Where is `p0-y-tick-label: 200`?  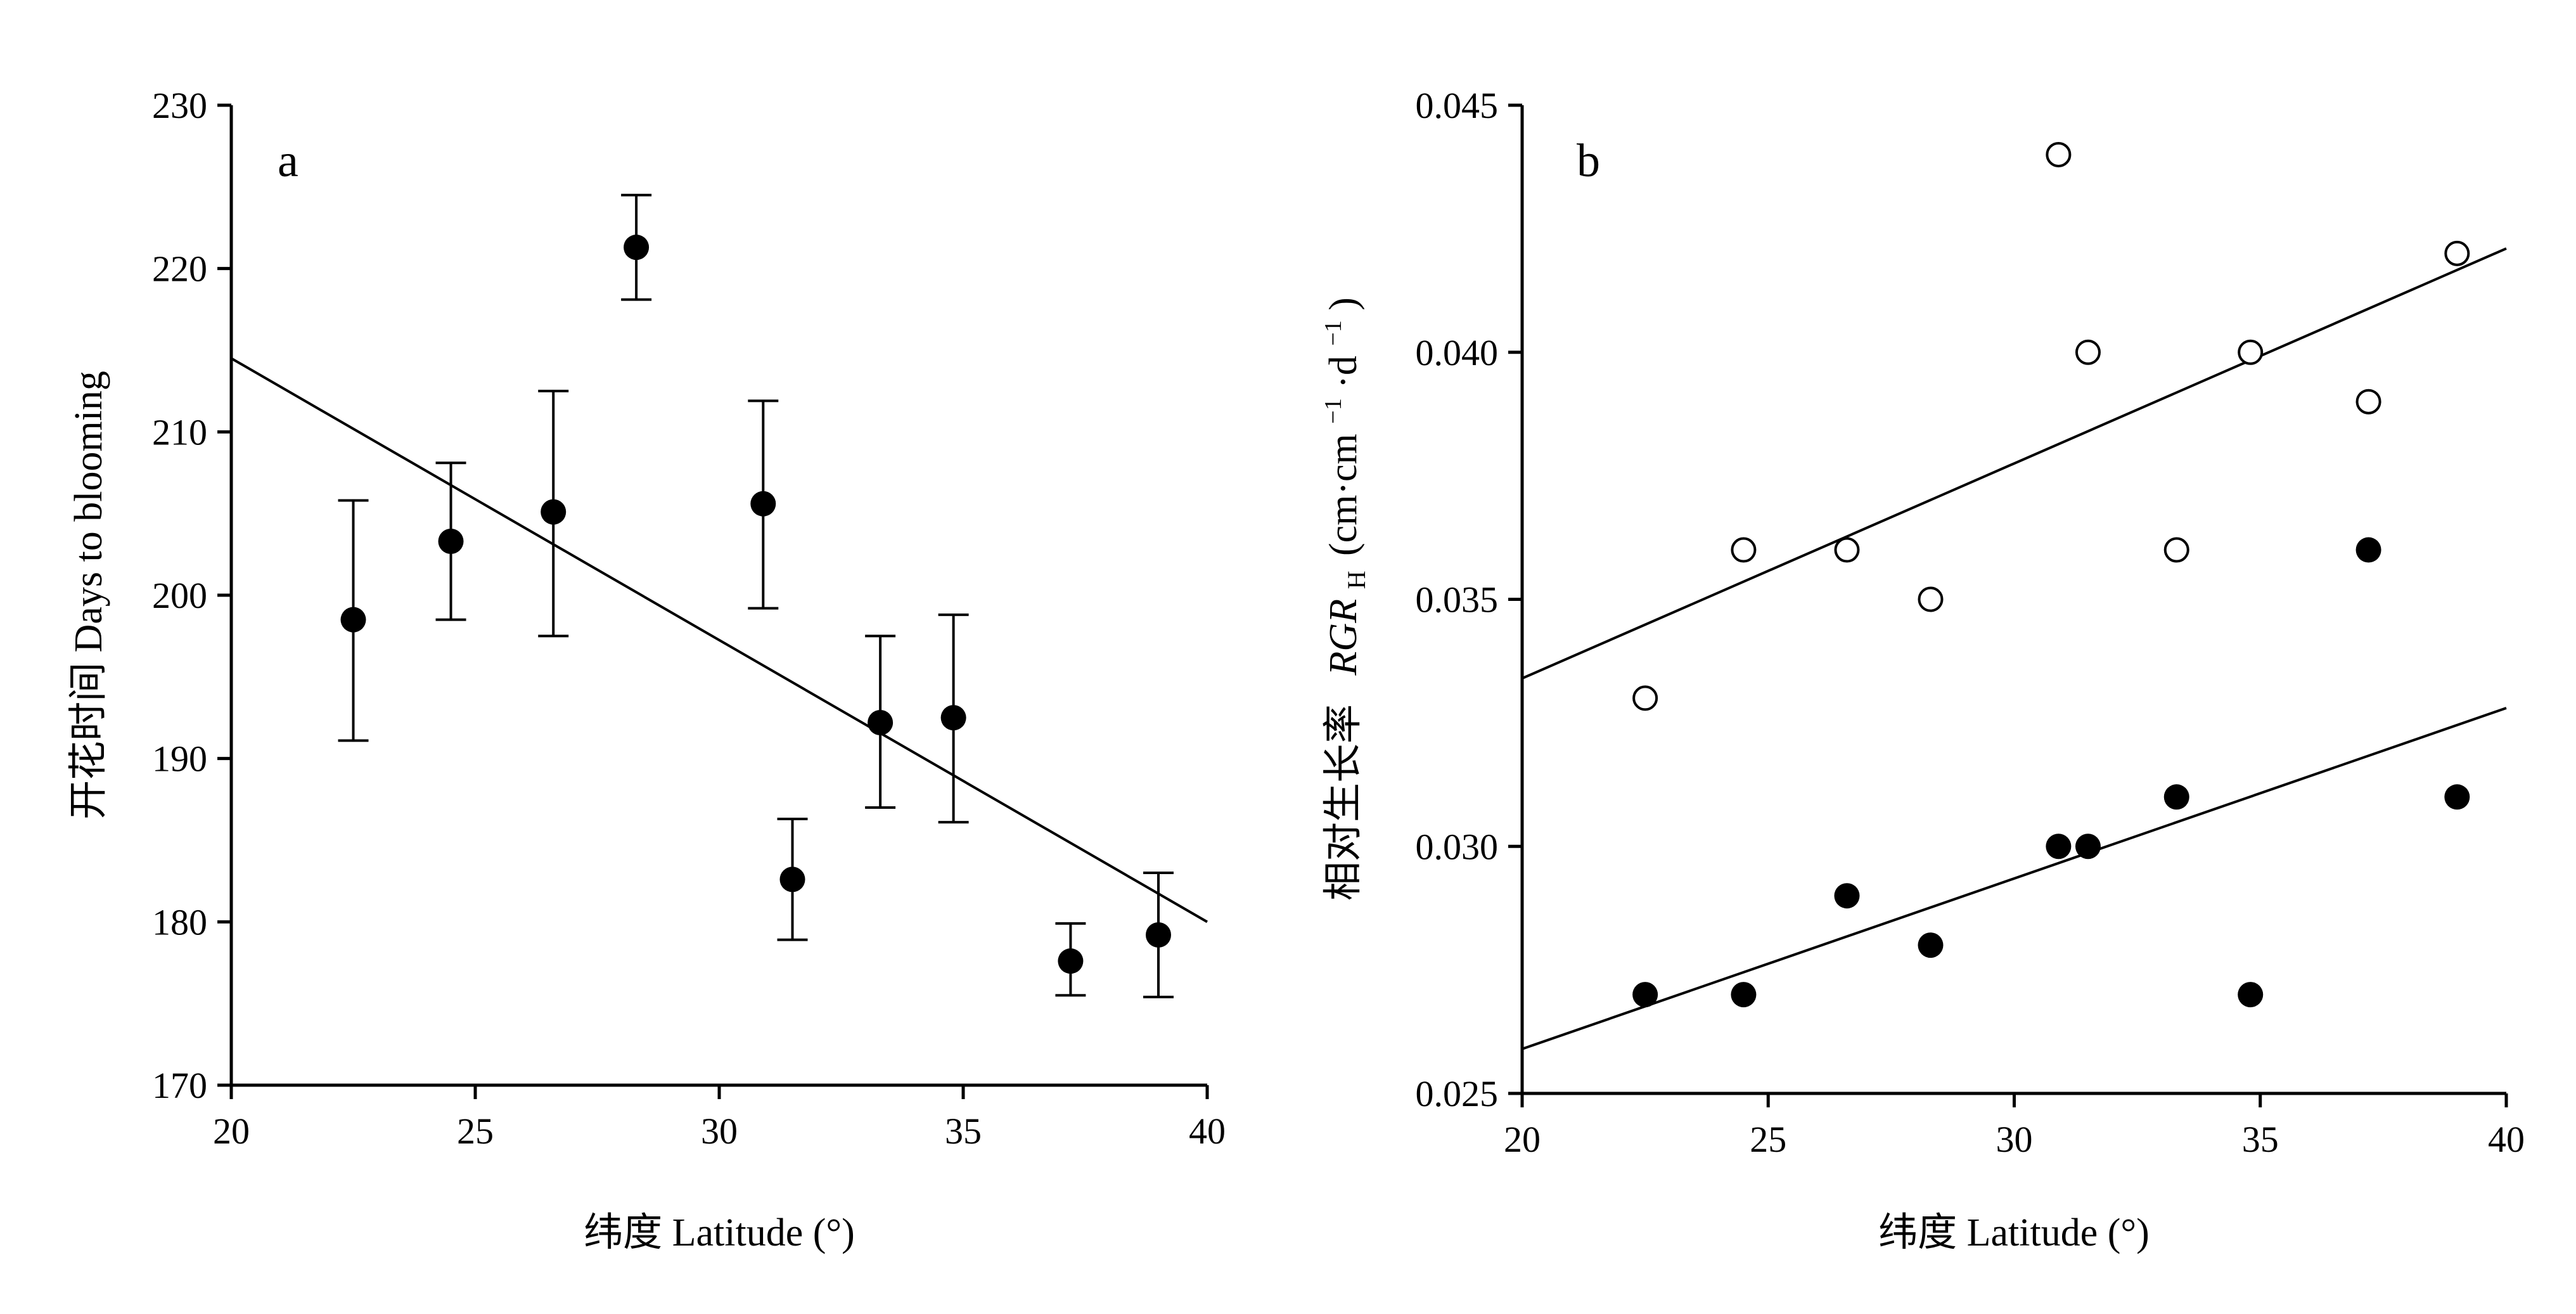 p0-y-tick-label: 200 is located at coordinates (179, 595).